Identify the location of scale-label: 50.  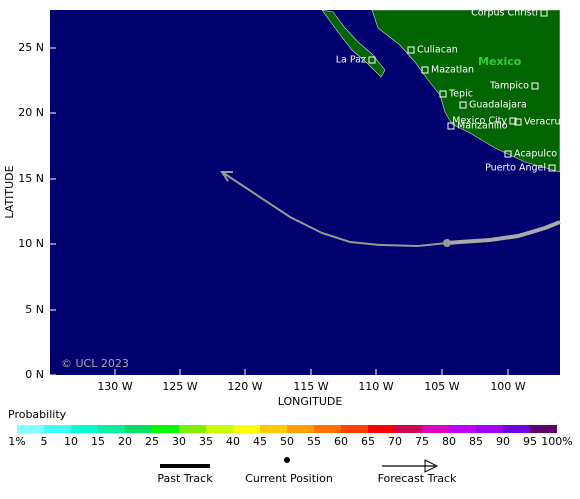
(287, 441).